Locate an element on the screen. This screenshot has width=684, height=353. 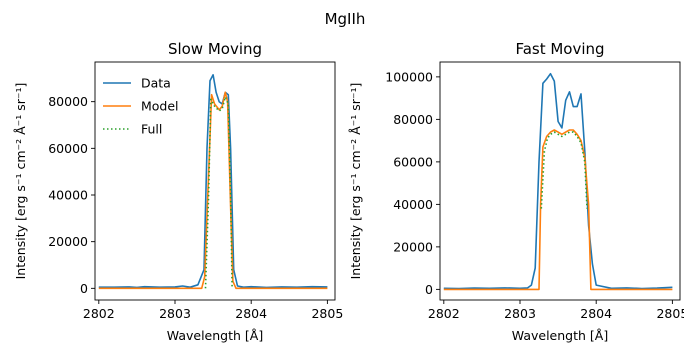
y-tick-label: 100000 is located at coordinates (409, 76).